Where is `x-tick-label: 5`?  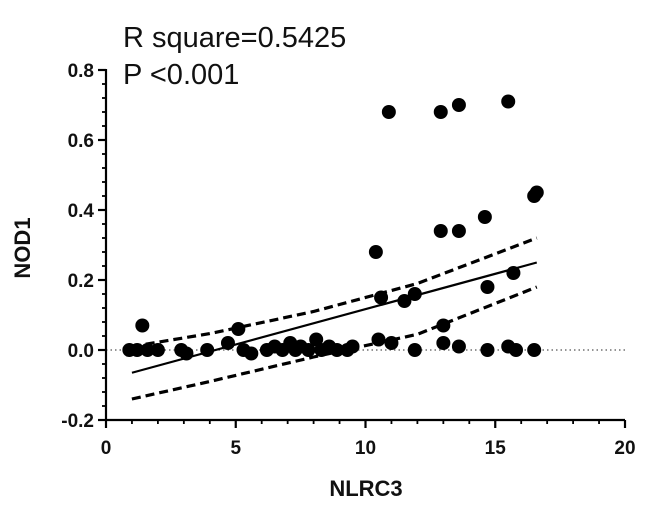 x-tick-label: 5 is located at coordinates (235, 448).